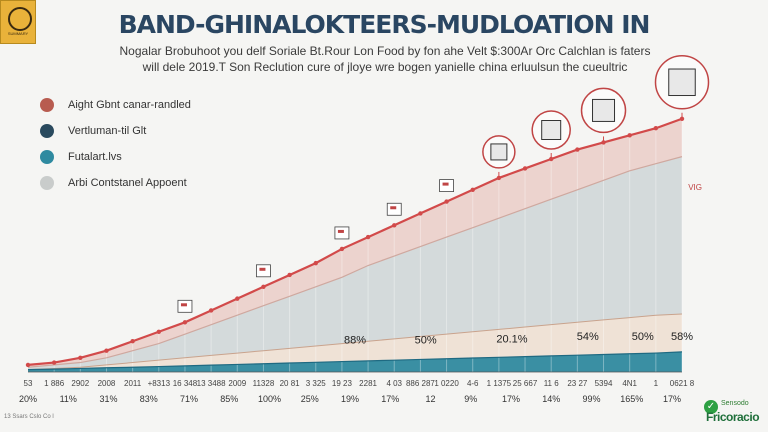 This screenshot has height=432, width=768. What do you see at coordinates (189, 399) in the screenshot?
I see `bottom-percent-label: 71%` at bounding box center [189, 399].